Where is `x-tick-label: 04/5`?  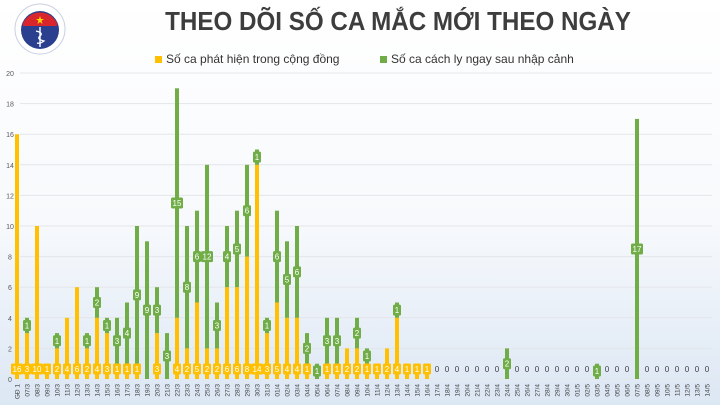 x-tick-label: 04/5 is located at coordinates (607, 390).